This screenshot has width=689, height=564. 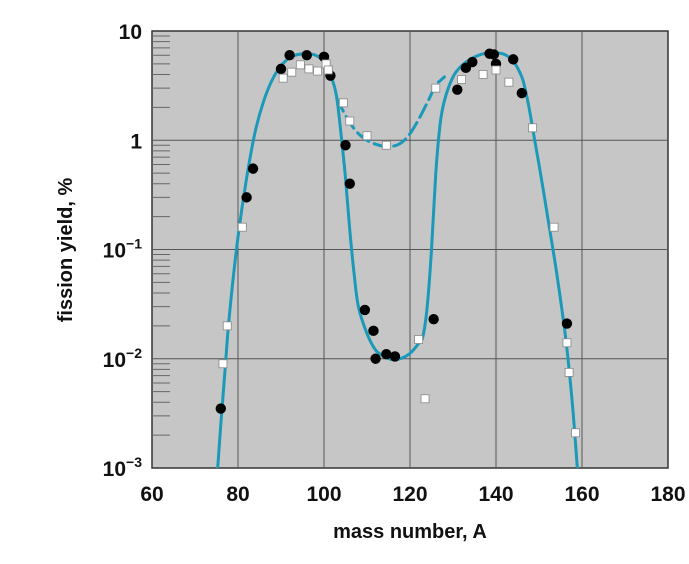 I want to click on x-tick-label: 80, so click(x=237, y=494).